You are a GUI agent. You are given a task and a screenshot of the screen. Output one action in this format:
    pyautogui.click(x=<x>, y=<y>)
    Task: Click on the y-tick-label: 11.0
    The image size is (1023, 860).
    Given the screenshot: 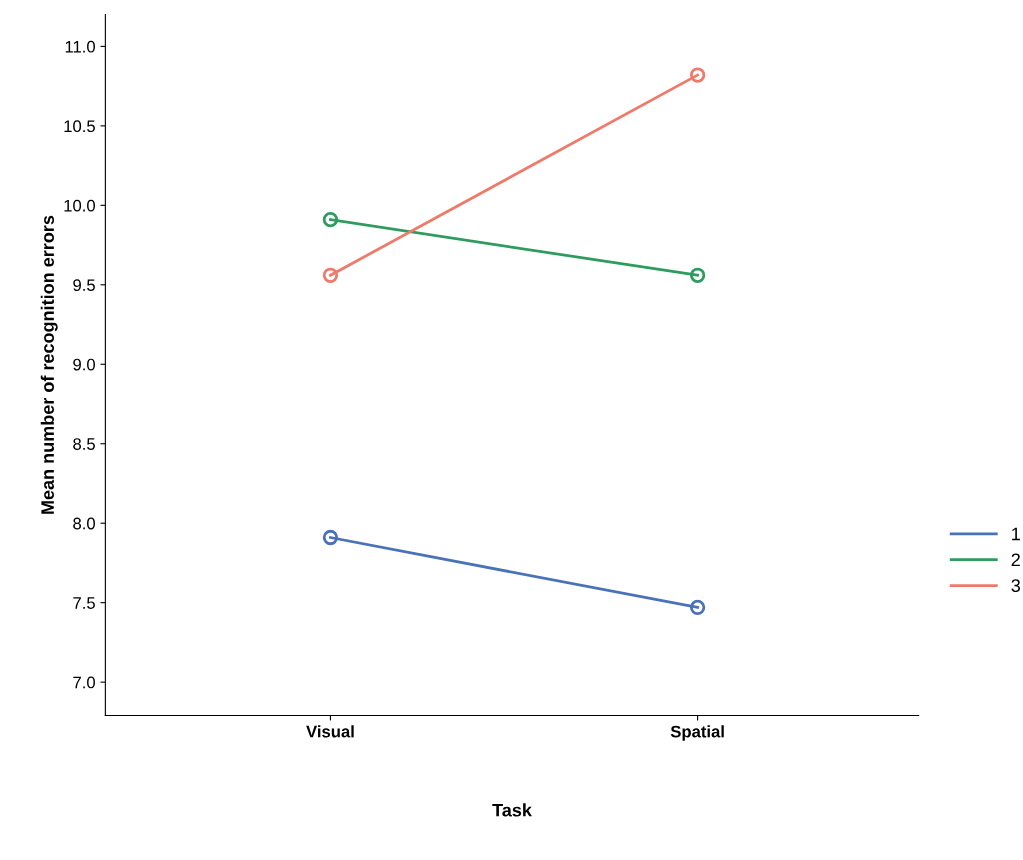 What is the action you would take?
    pyautogui.click(x=80, y=46)
    